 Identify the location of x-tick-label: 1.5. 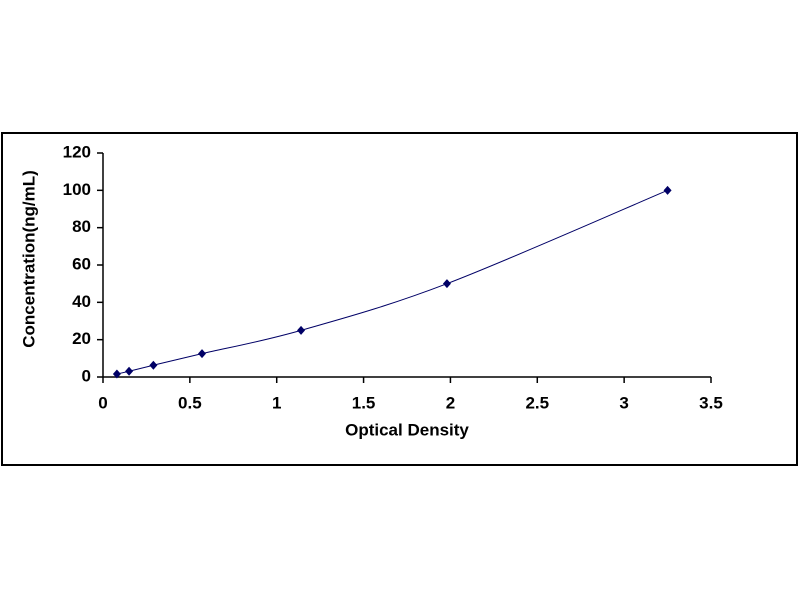
(364, 402).